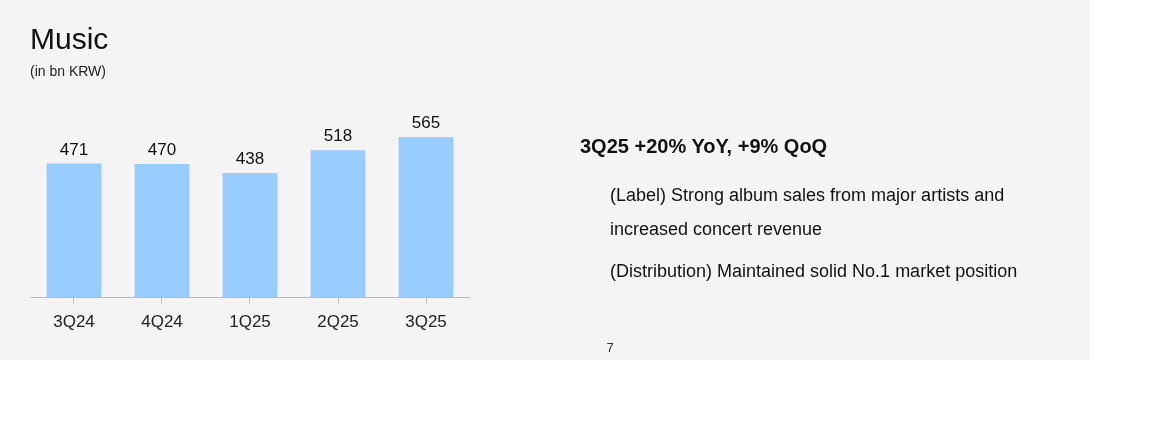 This screenshot has width=1171, height=426. Describe the element at coordinates (426, 122) in the screenshot. I see `data-label: 565` at that location.